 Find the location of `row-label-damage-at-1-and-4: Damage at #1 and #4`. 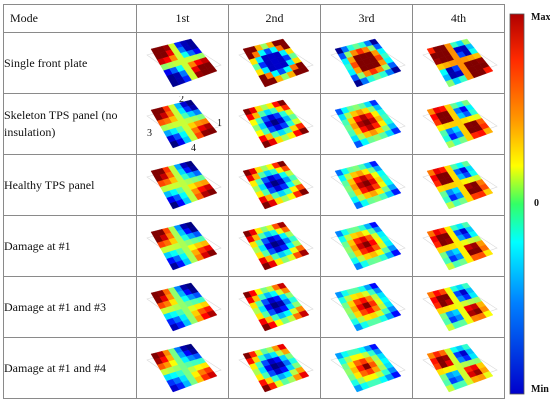

row-label-damage-at-1-and-4: Damage at #1 and #4 is located at coordinates (70, 368).